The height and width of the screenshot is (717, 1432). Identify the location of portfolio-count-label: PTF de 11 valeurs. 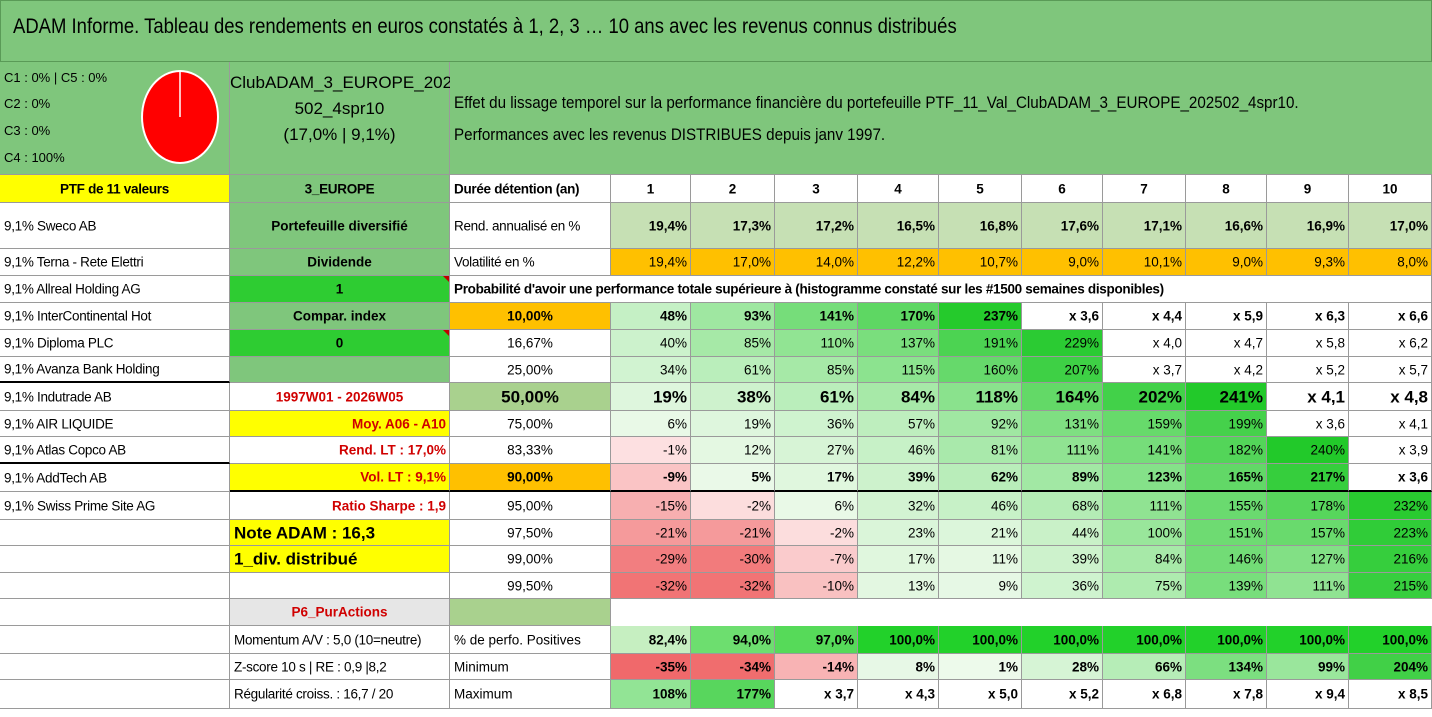
(115, 189).